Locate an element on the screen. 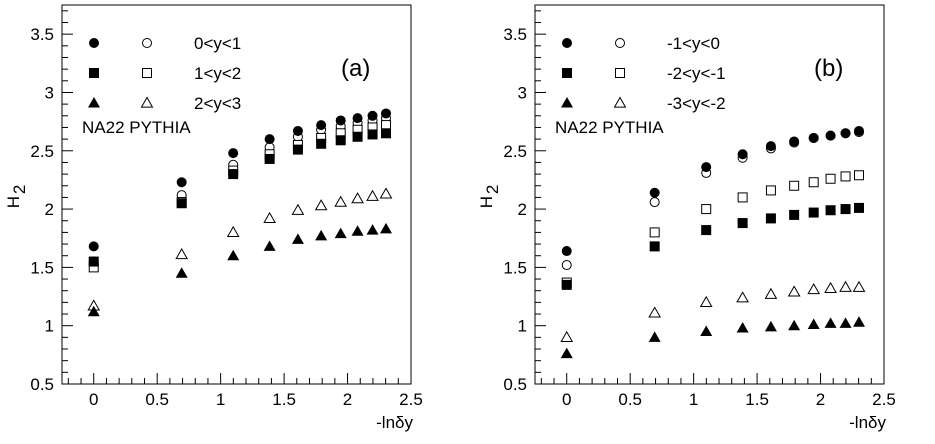 The width and height of the screenshot is (935, 444). x-axis-title: -lnδy is located at coordinates (394, 422).